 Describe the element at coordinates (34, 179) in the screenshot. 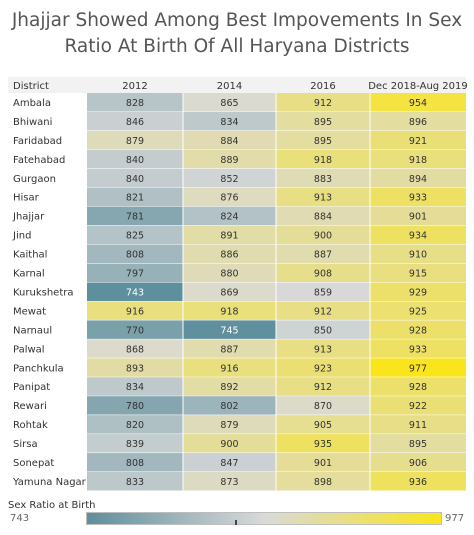

I see `row-label: Gurgaon` at that location.